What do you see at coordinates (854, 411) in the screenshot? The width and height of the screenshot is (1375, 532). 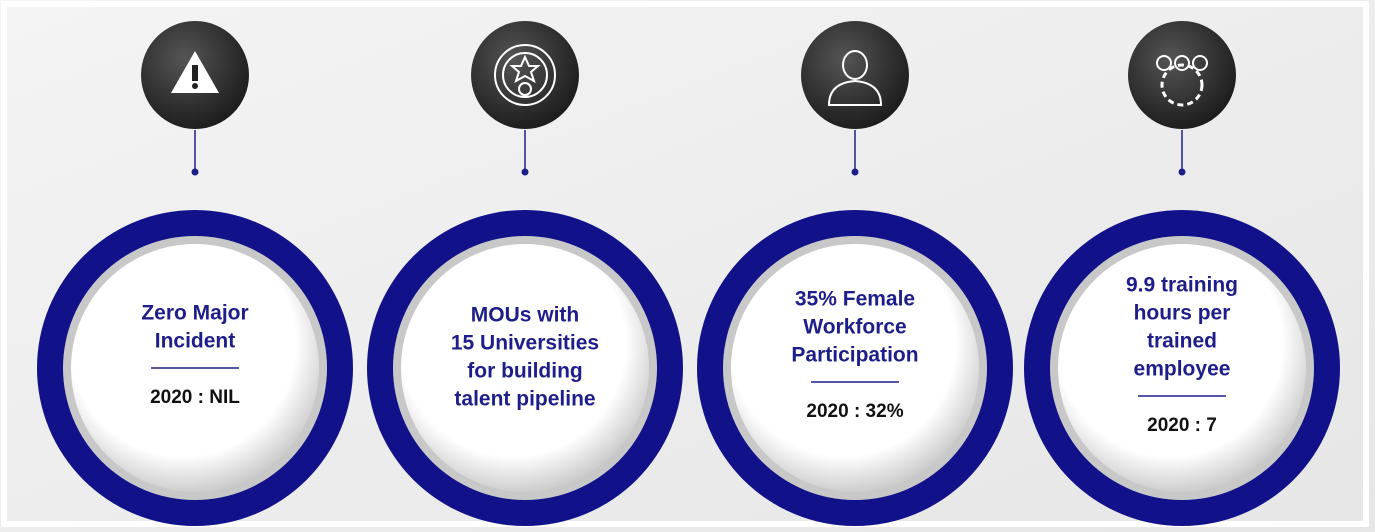 I see `card-baseline: 2020 : 32%` at bounding box center [854, 411].